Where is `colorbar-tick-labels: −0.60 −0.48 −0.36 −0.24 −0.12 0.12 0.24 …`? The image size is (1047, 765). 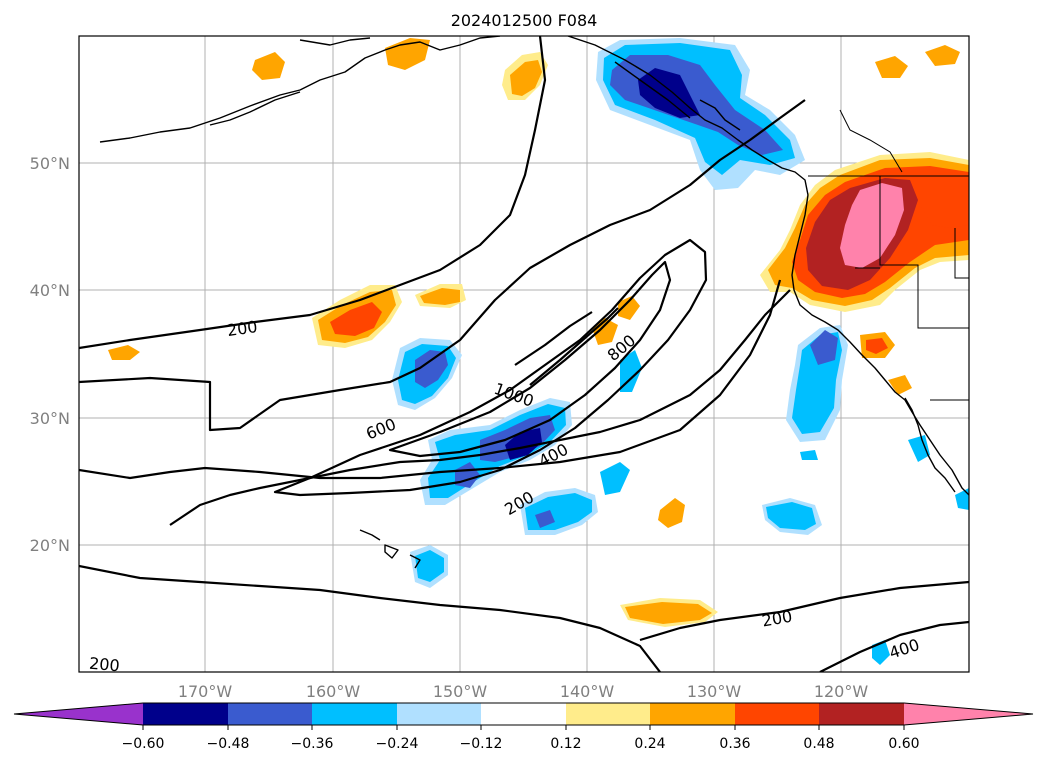 colorbar-tick-labels: −0.60 −0.48 −0.36 −0.24 −0.12 0.12 0.24 … is located at coordinates (521, 744).